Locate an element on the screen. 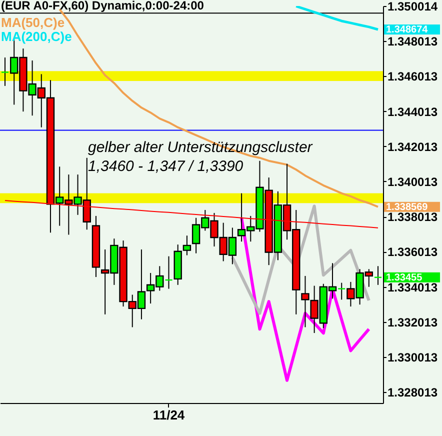 Image resolution: width=442 pixels, height=436 pixels. y-tick-label: 1.346013 is located at coordinates (413, 77).